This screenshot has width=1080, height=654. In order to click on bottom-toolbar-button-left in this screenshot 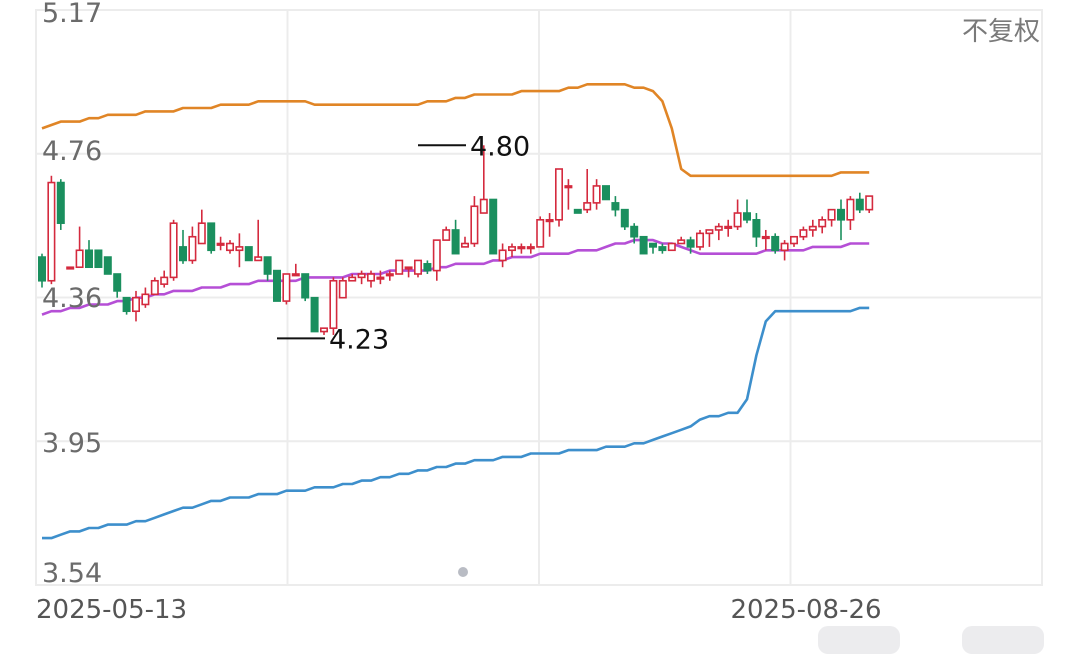, I will do `click(859, 640)`.